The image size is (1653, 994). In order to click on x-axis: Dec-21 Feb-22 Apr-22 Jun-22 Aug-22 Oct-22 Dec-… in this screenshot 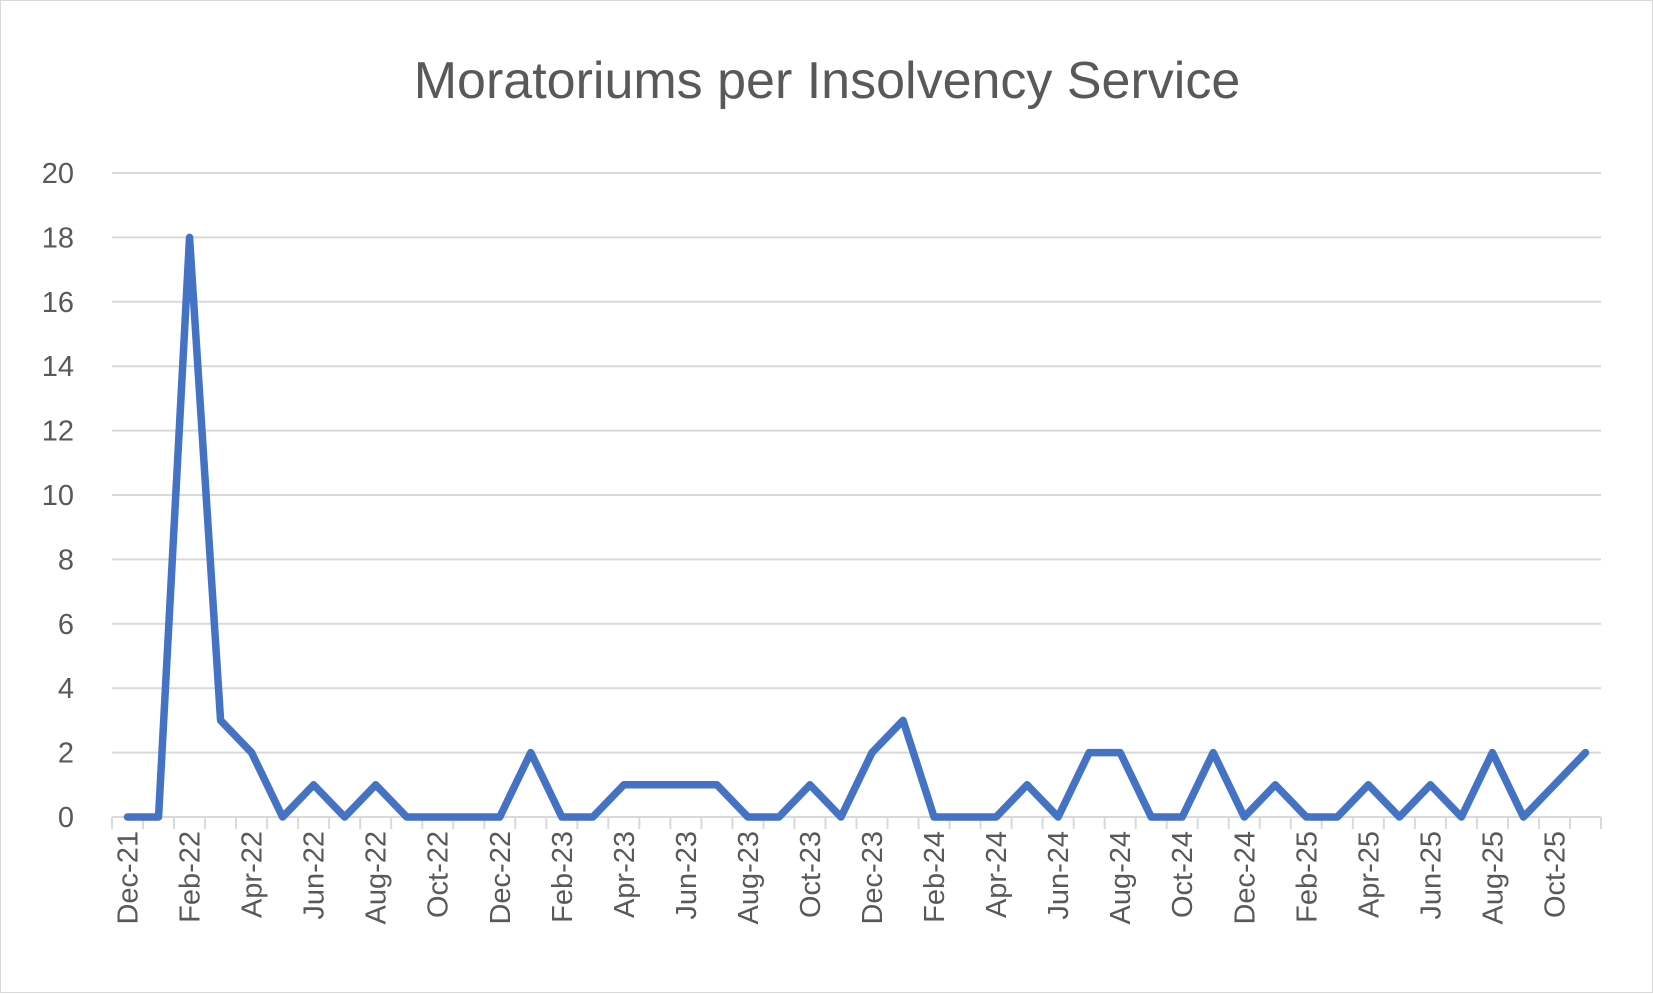, I will do `click(856, 870)`.